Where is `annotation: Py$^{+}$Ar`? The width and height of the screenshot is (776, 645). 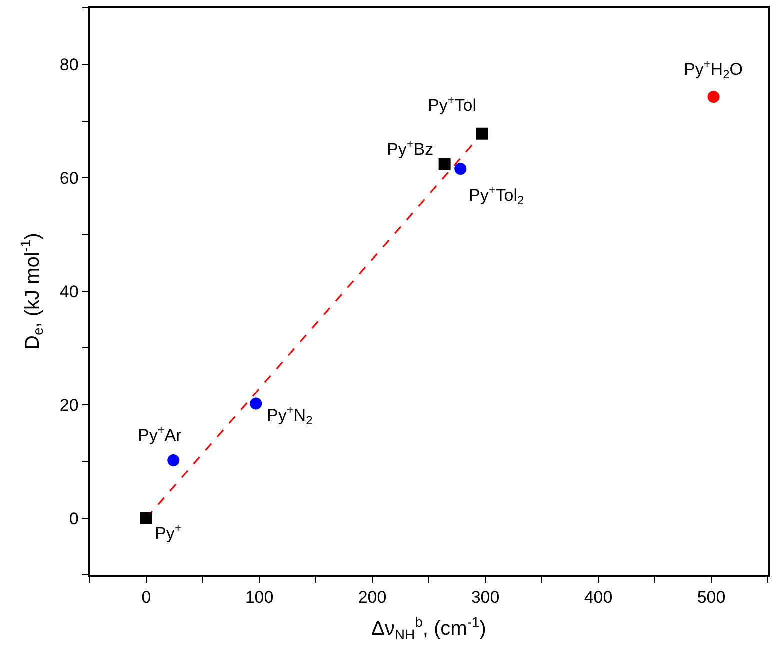
annotation: Py$^{+}$Ar is located at coordinates (160, 434).